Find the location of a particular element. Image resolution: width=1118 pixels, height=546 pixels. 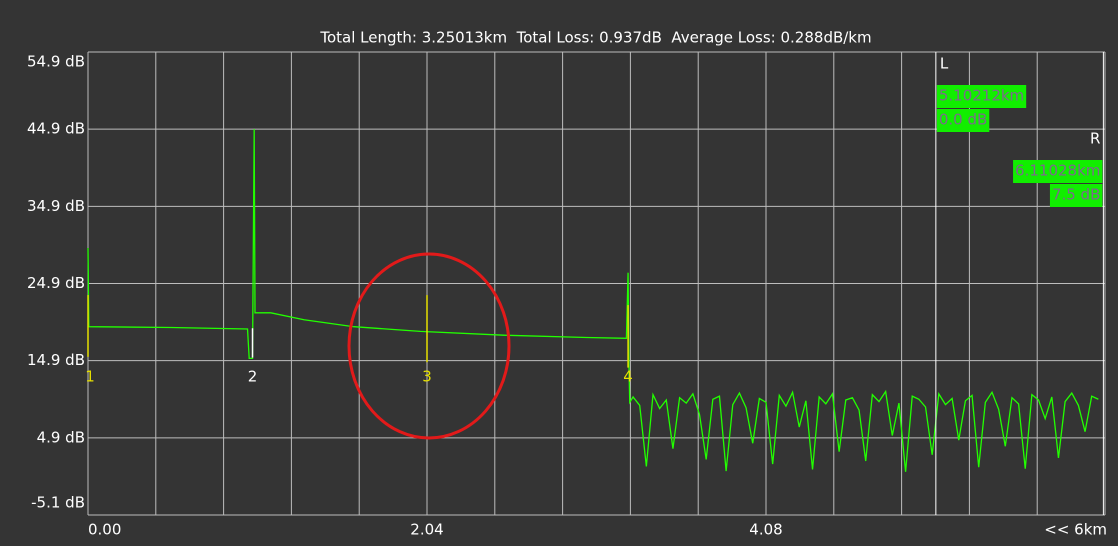

event-label: 3 is located at coordinates (427, 377).